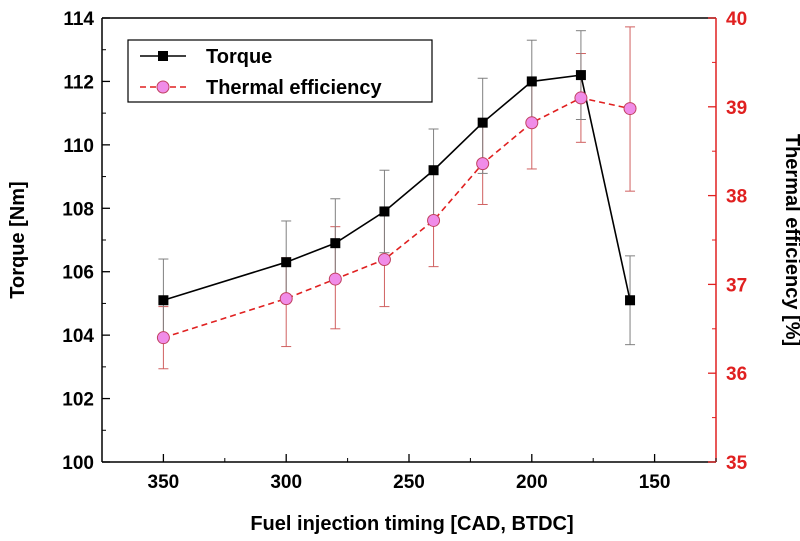 This screenshot has height=541, width=800. I want to click on legend: Torque Thermal efficiency, so click(280, 71).